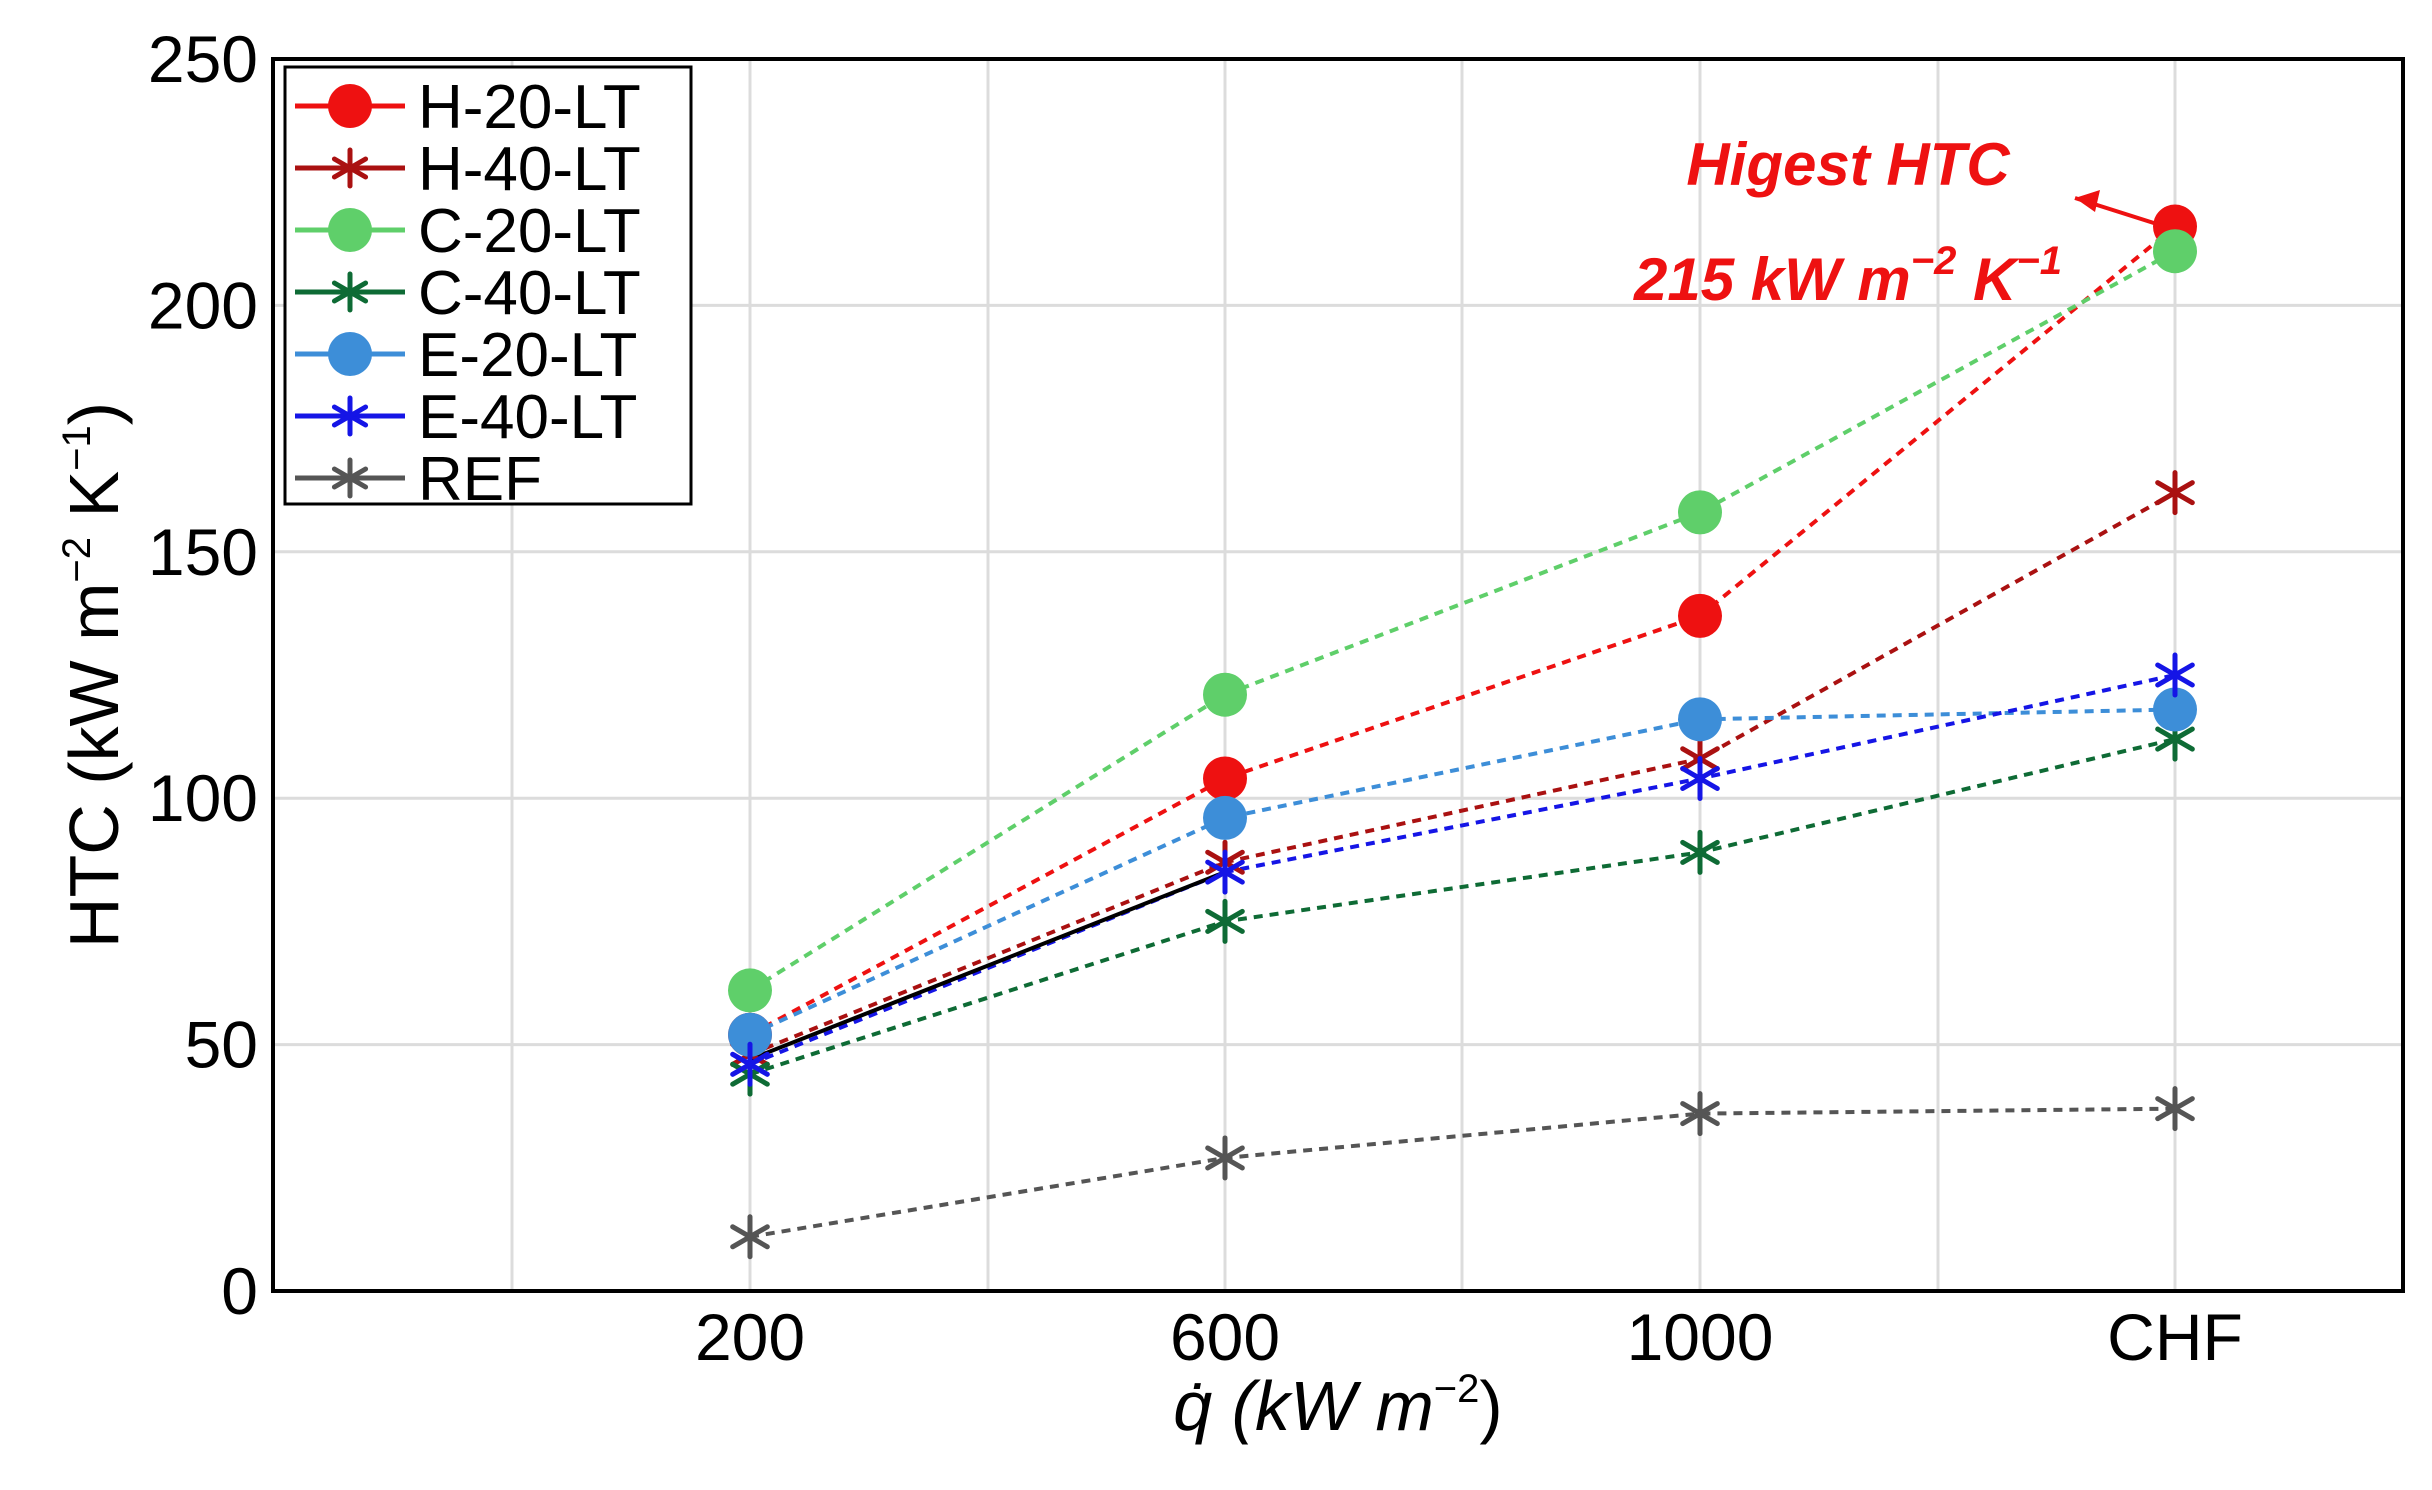 The width and height of the screenshot is (2432, 1490). I want to click on legend-item-c-20-lt: C-20-LT, so click(468, 231).